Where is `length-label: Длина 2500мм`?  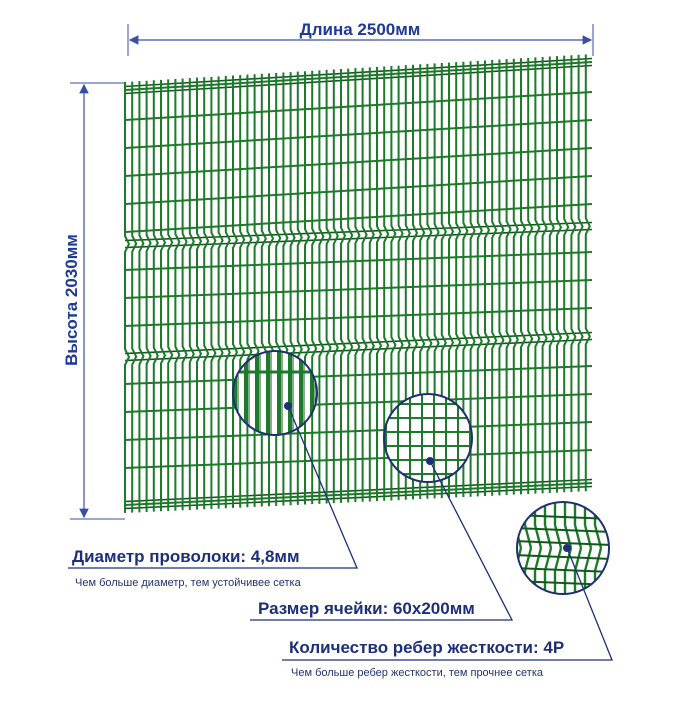 length-label: Длина 2500мм is located at coordinates (360, 29).